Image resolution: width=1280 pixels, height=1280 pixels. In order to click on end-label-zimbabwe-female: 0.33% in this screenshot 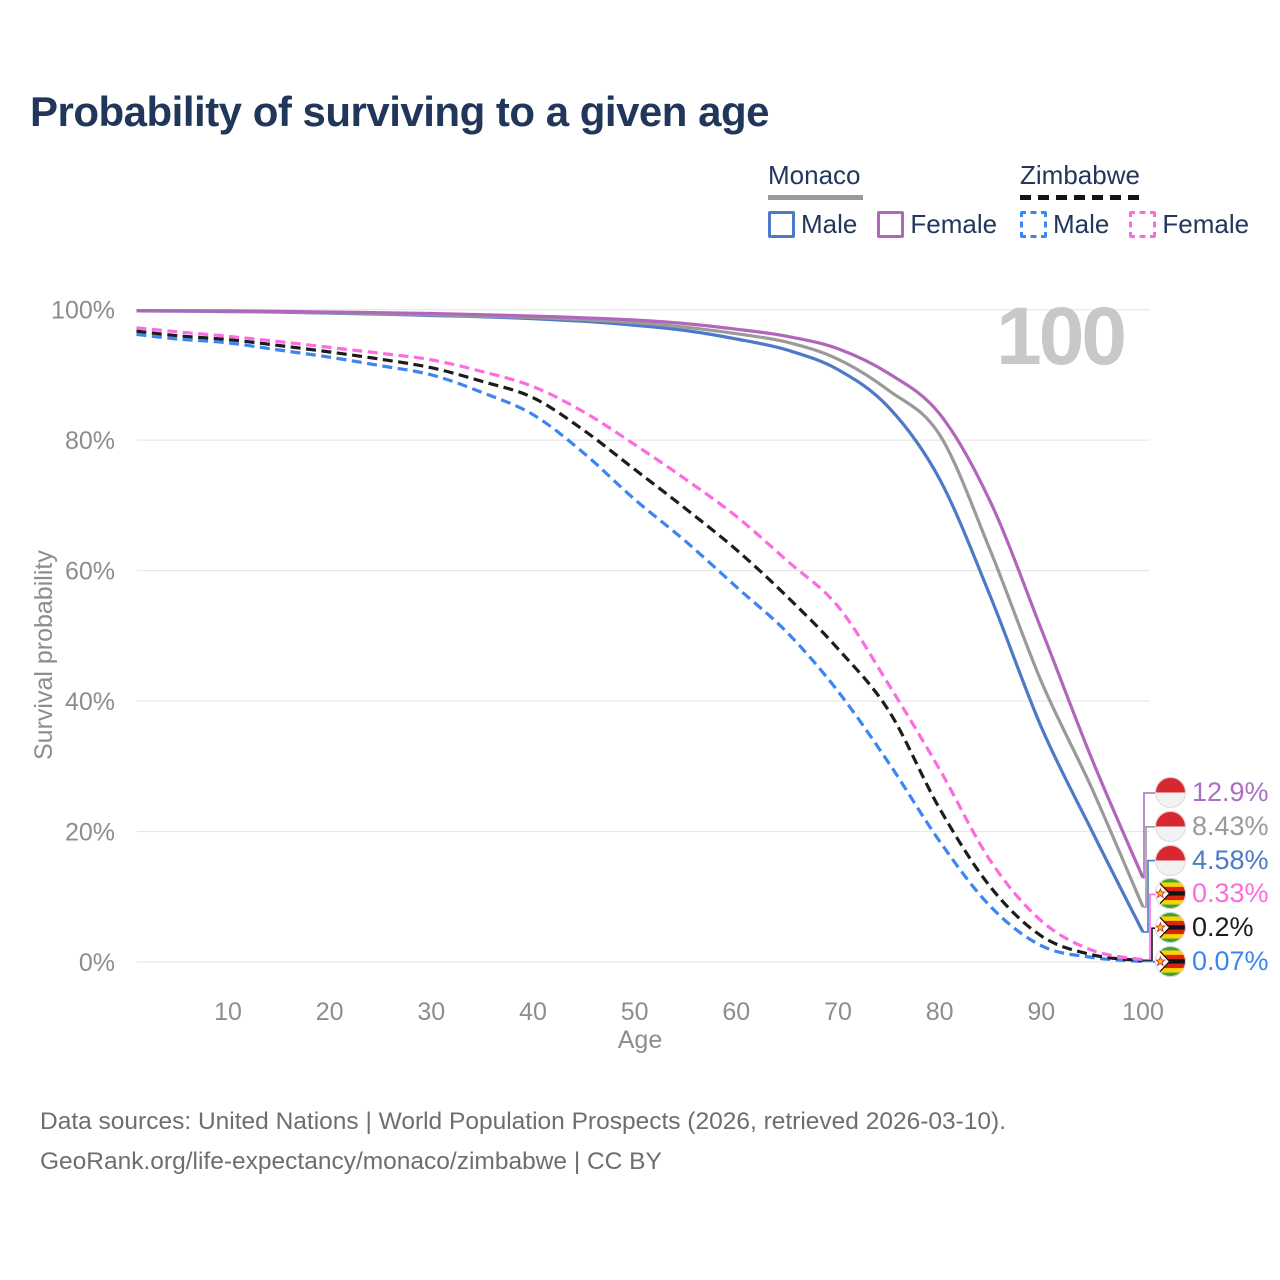, I will do `click(1212, 894)`.